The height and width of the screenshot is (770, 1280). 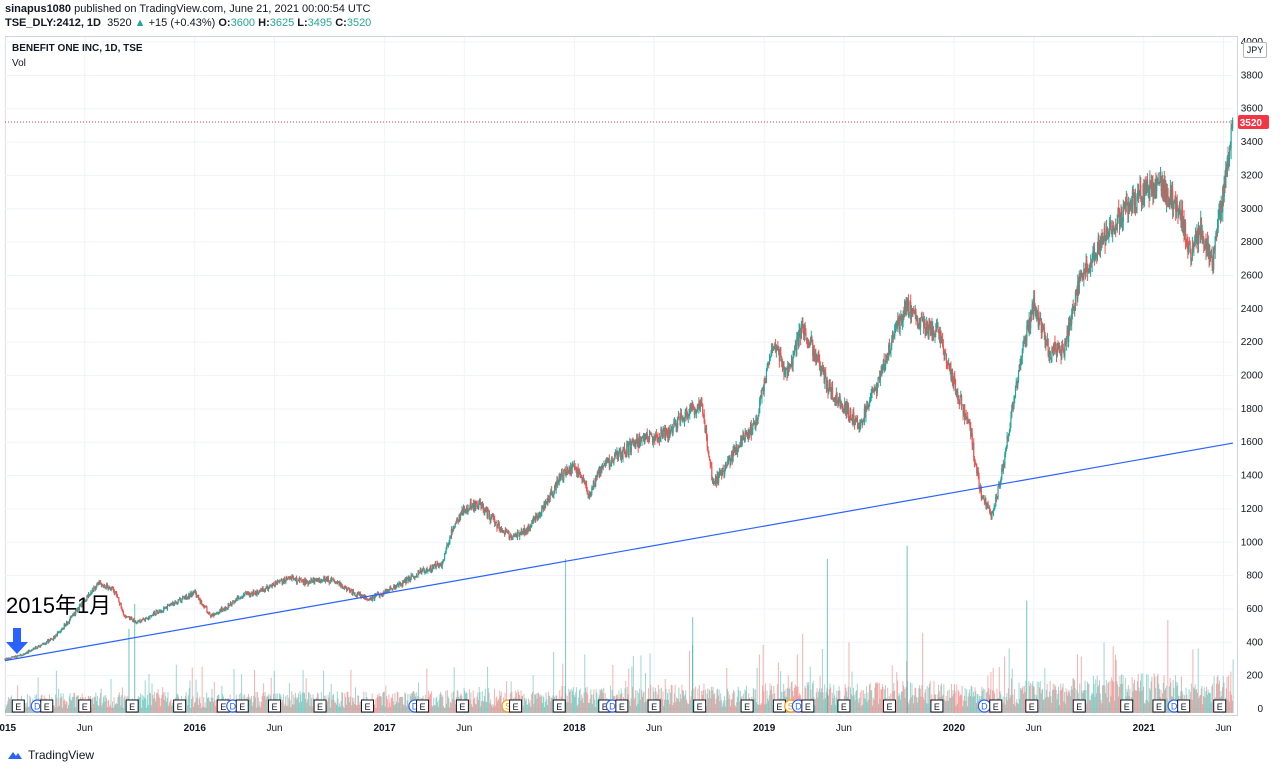 I want to click on publisher-name: sinapus1080, so click(x=38, y=9).